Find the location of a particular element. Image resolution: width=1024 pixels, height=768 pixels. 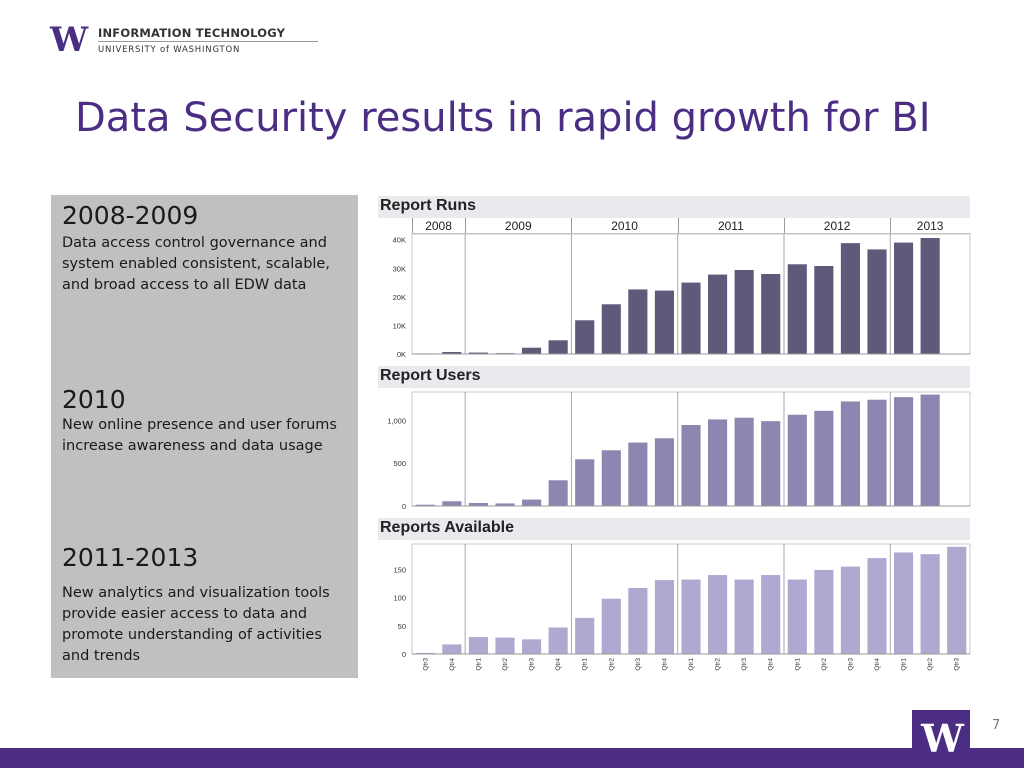

year-label: 2009 is located at coordinates (518, 226).